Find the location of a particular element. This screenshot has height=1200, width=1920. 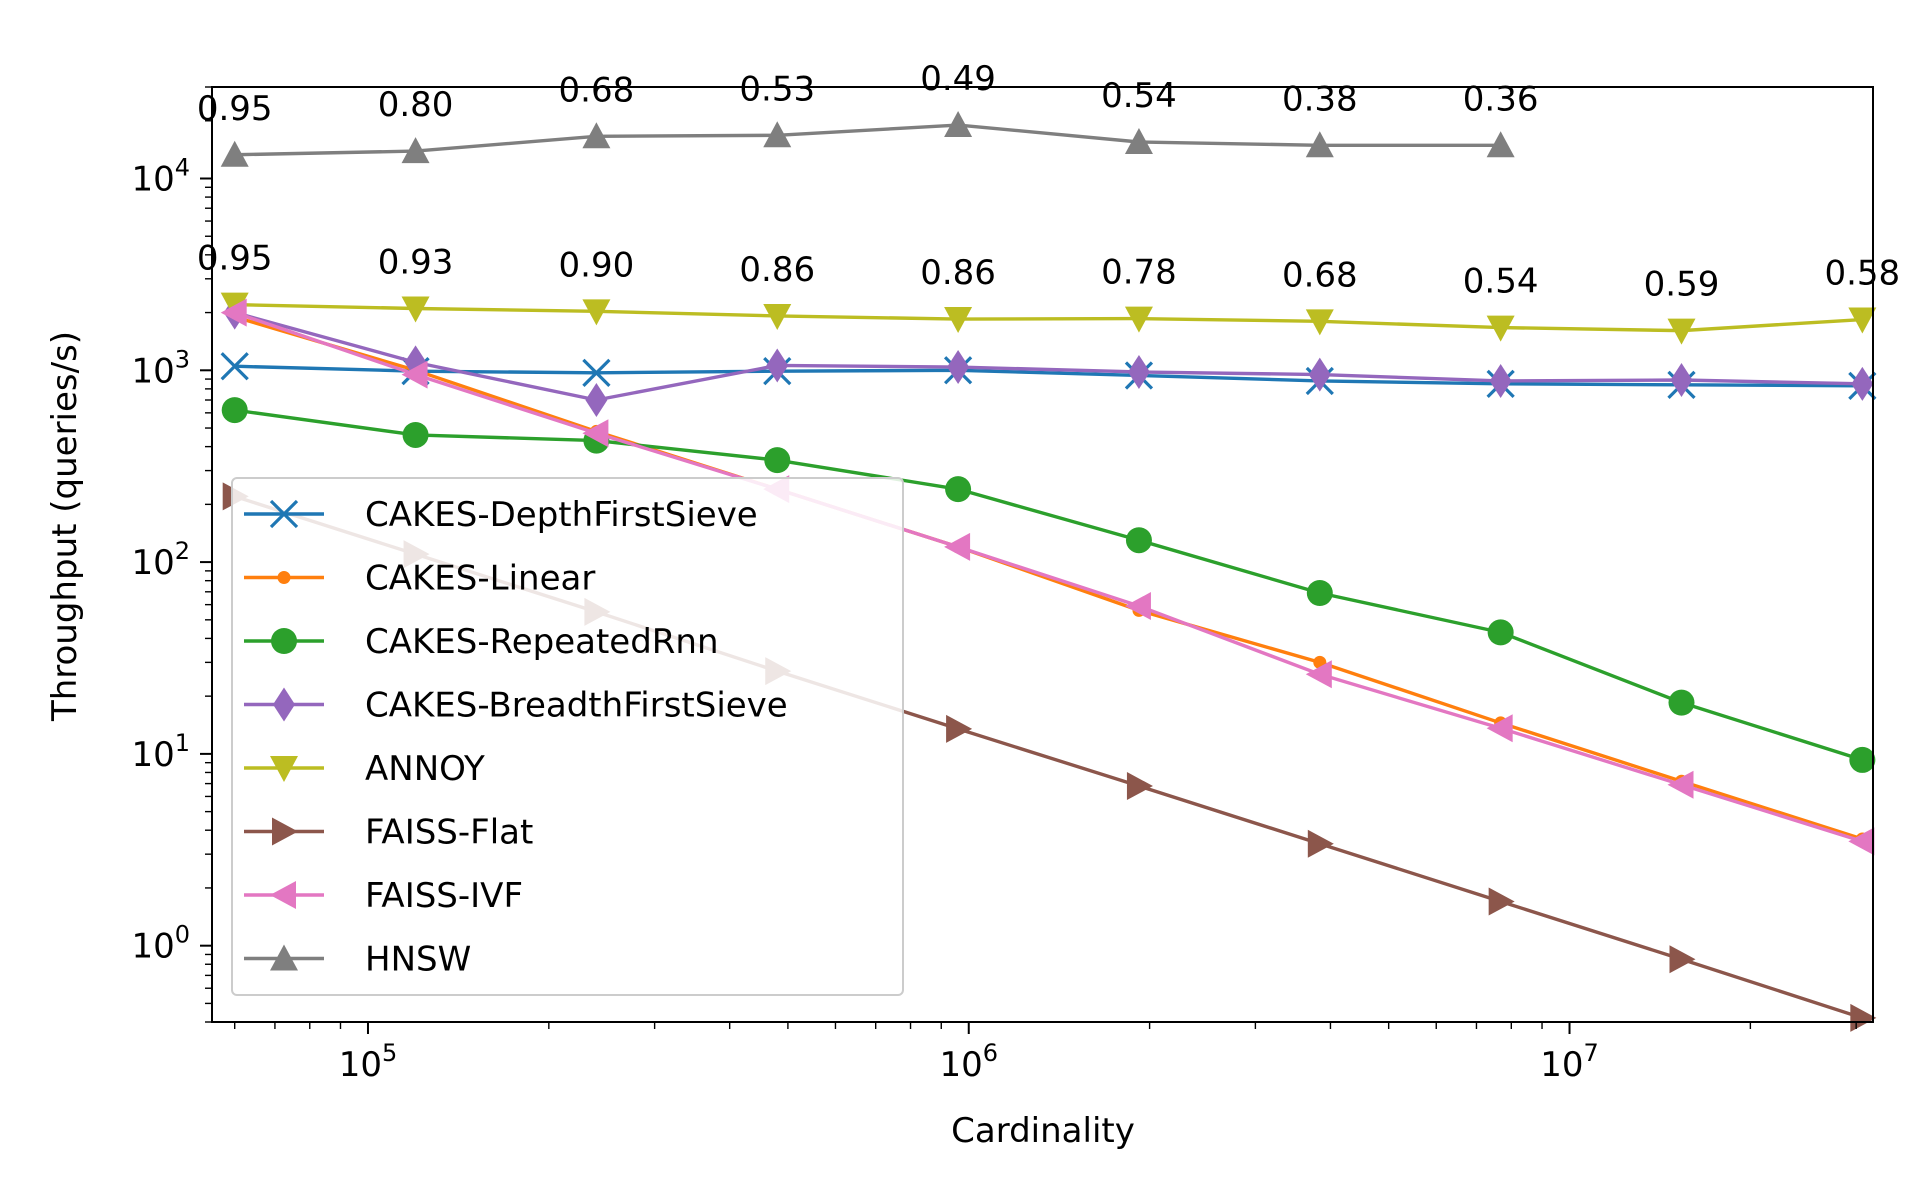

y-axis-label: Throughput (queries/s) is located at coordinates (65, 526).